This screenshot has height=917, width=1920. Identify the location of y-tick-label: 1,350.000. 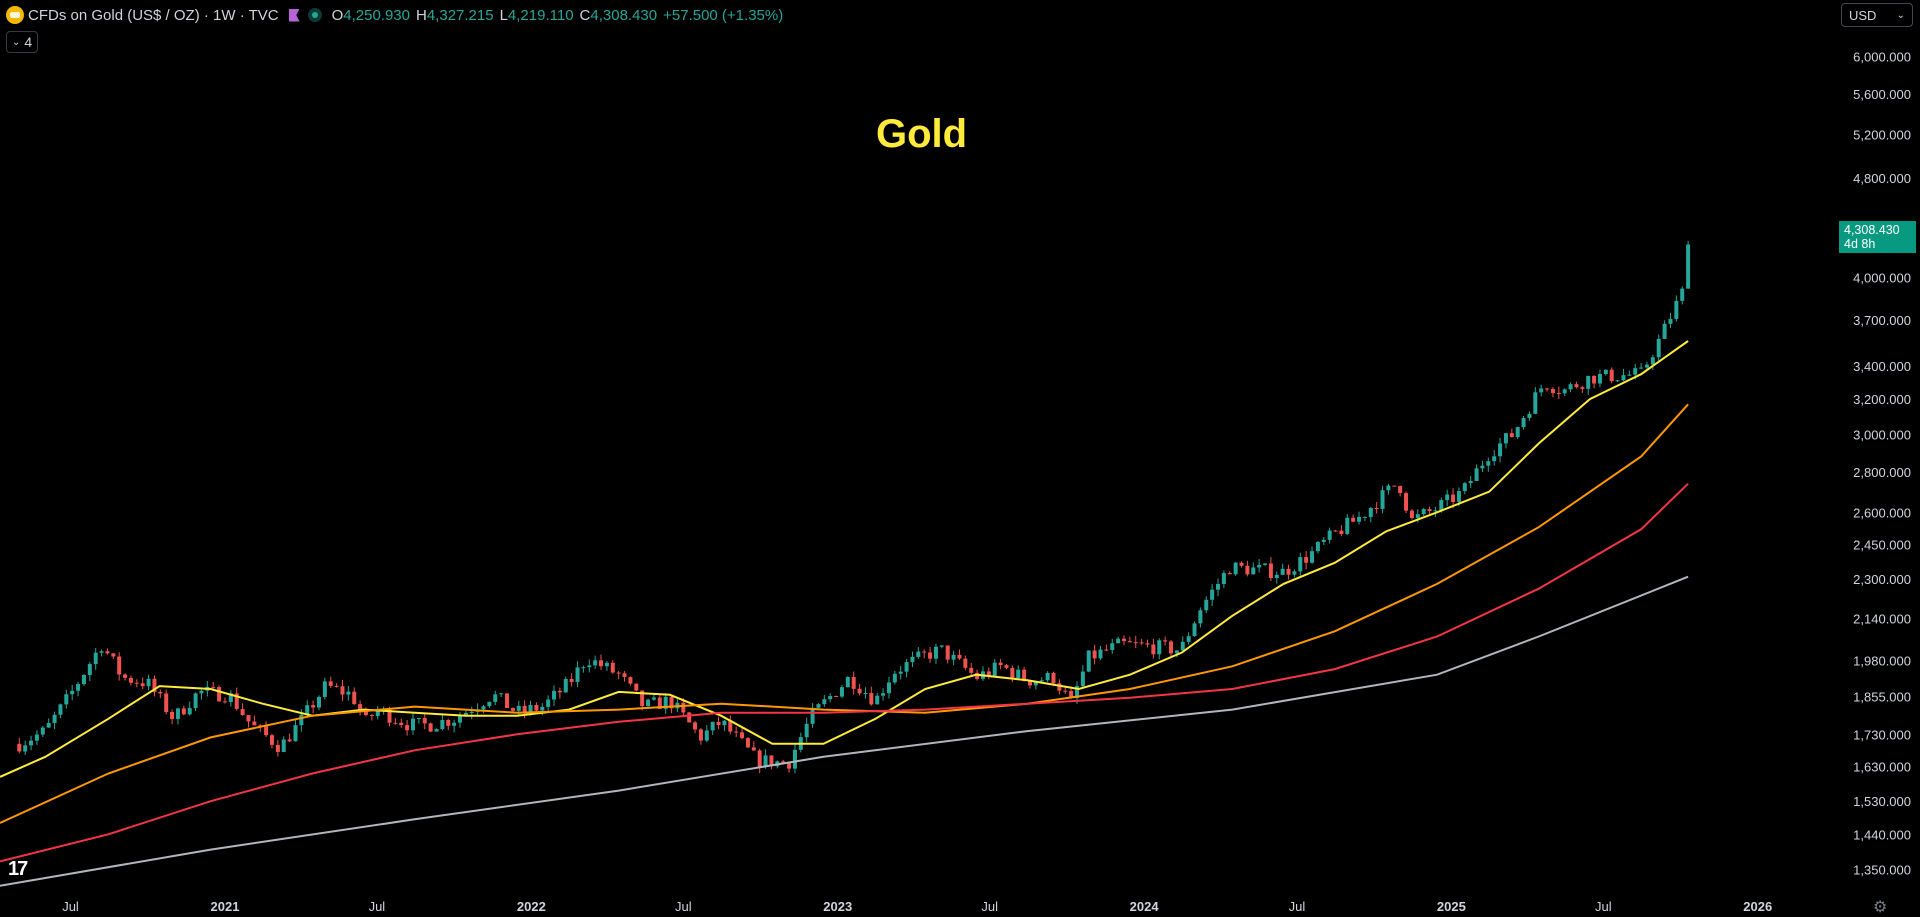
(1882, 869).